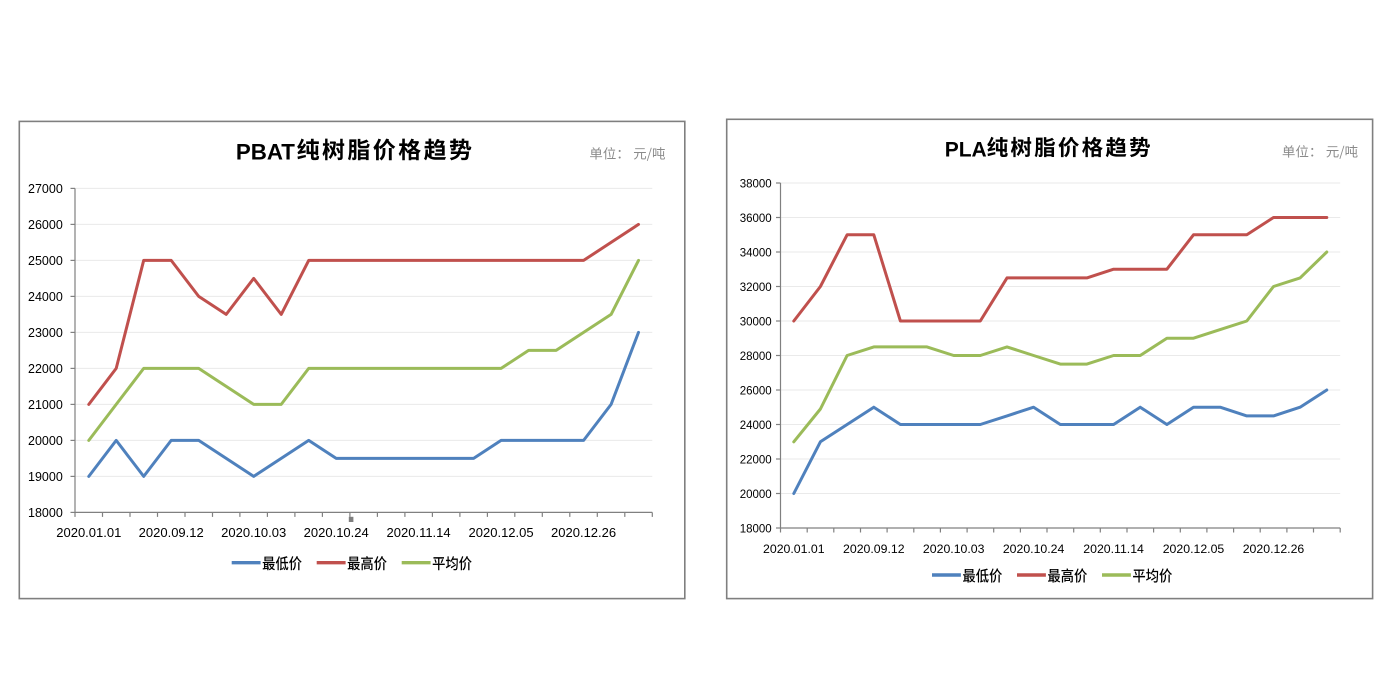  What do you see at coordinates (45, 477) in the screenshot?
I see `svg-text: 19000` at bounding box center [45, 477].